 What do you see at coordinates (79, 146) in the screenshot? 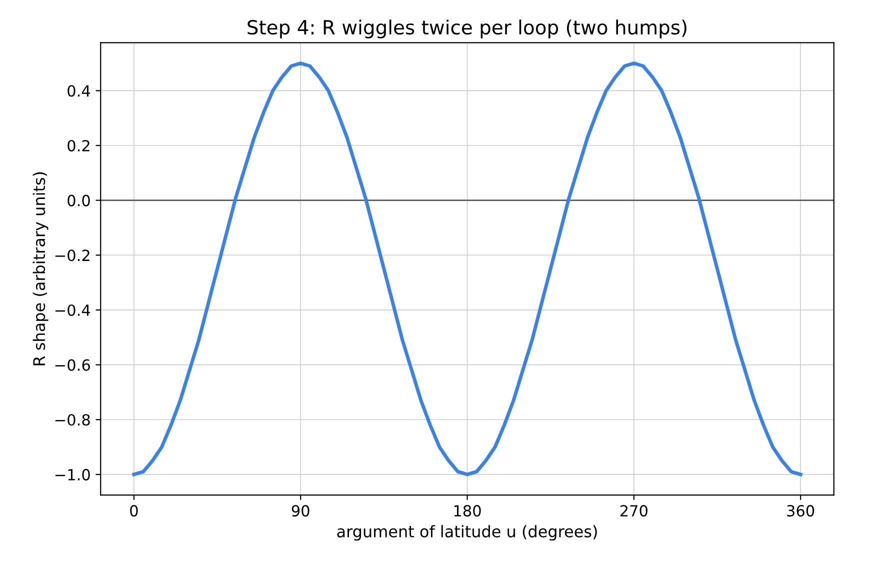
I see `y-tick-label: 0.2` at bounding box center [79, 146].